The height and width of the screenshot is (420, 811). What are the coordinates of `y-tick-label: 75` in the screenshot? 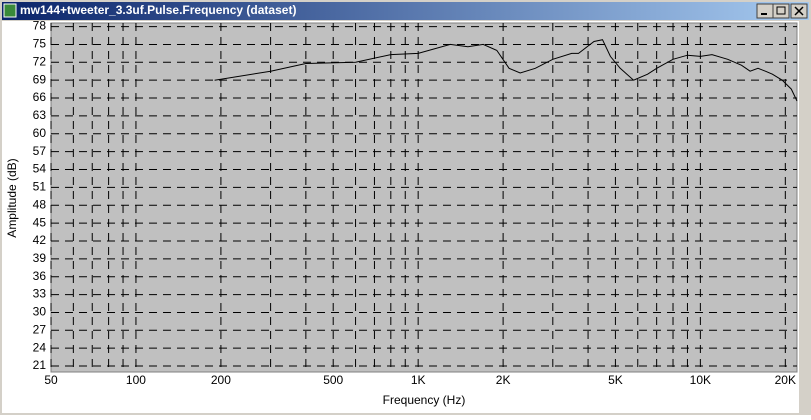 It's located at (40, 44).